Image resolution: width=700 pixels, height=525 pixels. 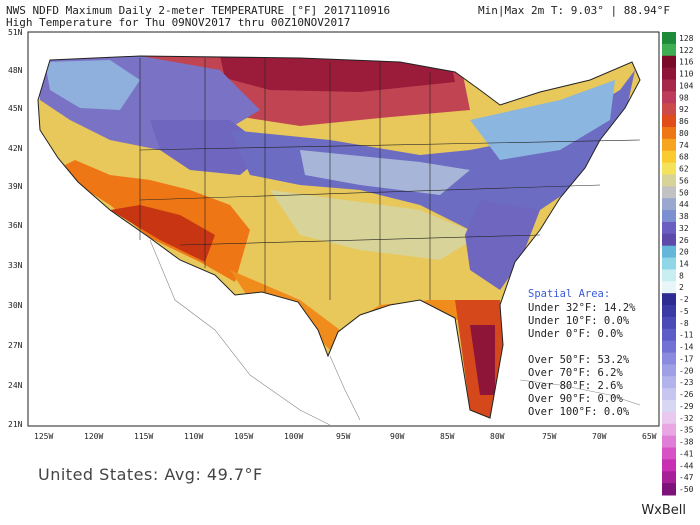 What do you see at coordinates (684, 169) in the screenshot?
I see `colorbar-label: 62` at bounding box center [684, 169].